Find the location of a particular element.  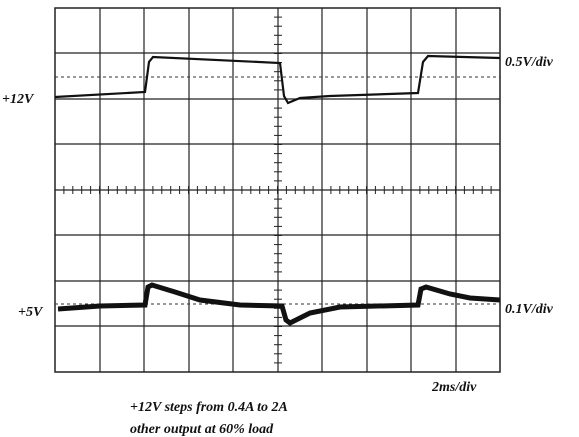

upper-trace is located at coordinates (277, 79).